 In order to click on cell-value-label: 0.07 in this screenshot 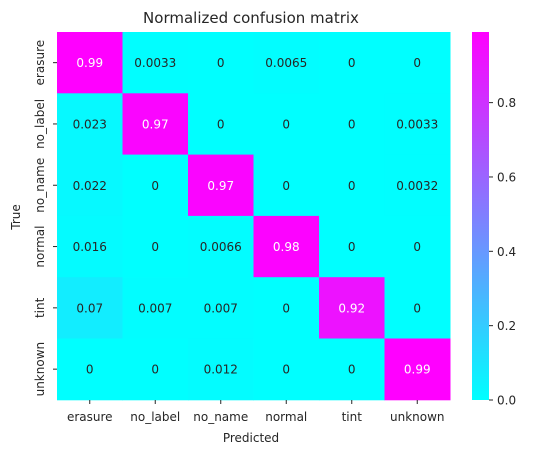, I will do `click(89, 308)`.